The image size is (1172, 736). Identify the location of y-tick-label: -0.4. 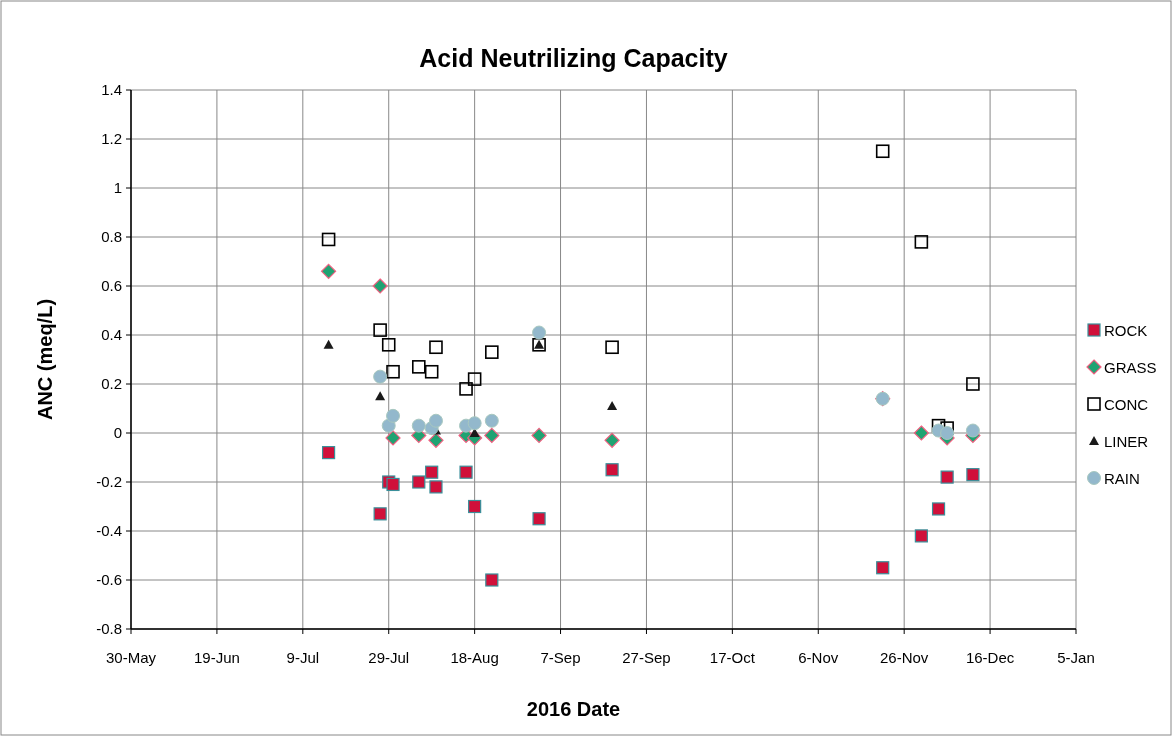
(109, 530).